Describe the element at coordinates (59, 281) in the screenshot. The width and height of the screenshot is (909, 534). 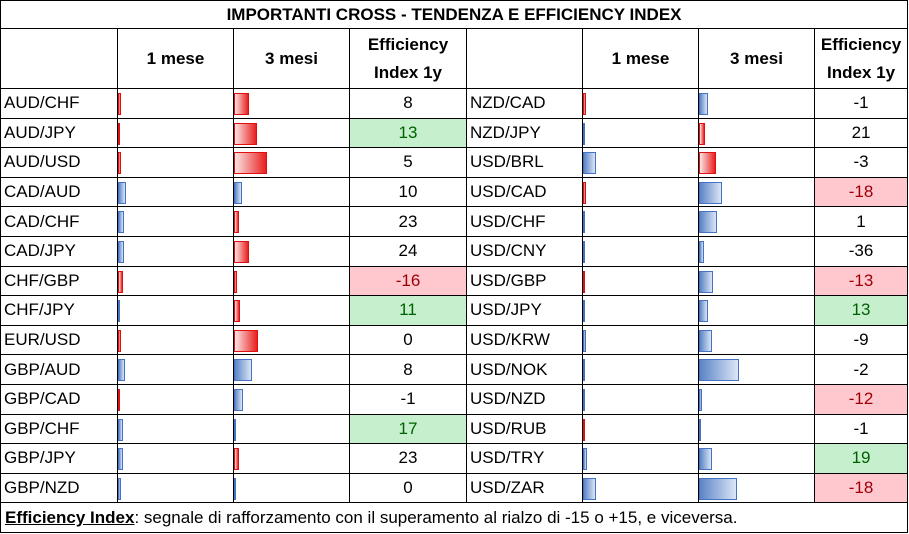
I see `pair-name: CHF/GBP` at that location.